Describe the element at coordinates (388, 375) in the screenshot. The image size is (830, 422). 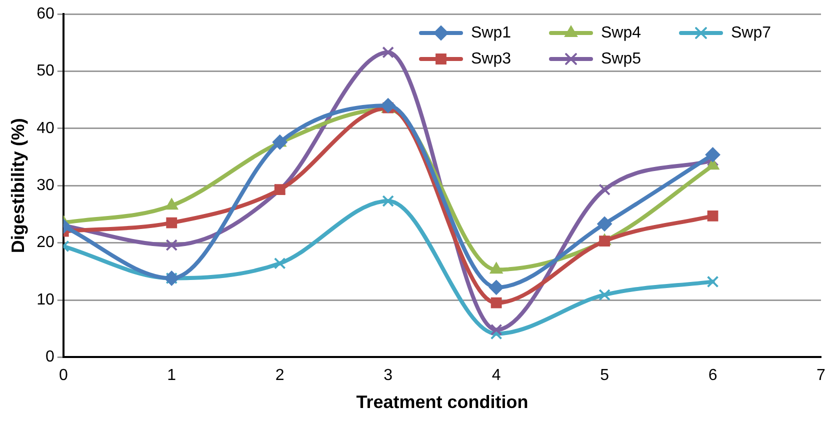
I see `x-tick-label: 3` at that location.